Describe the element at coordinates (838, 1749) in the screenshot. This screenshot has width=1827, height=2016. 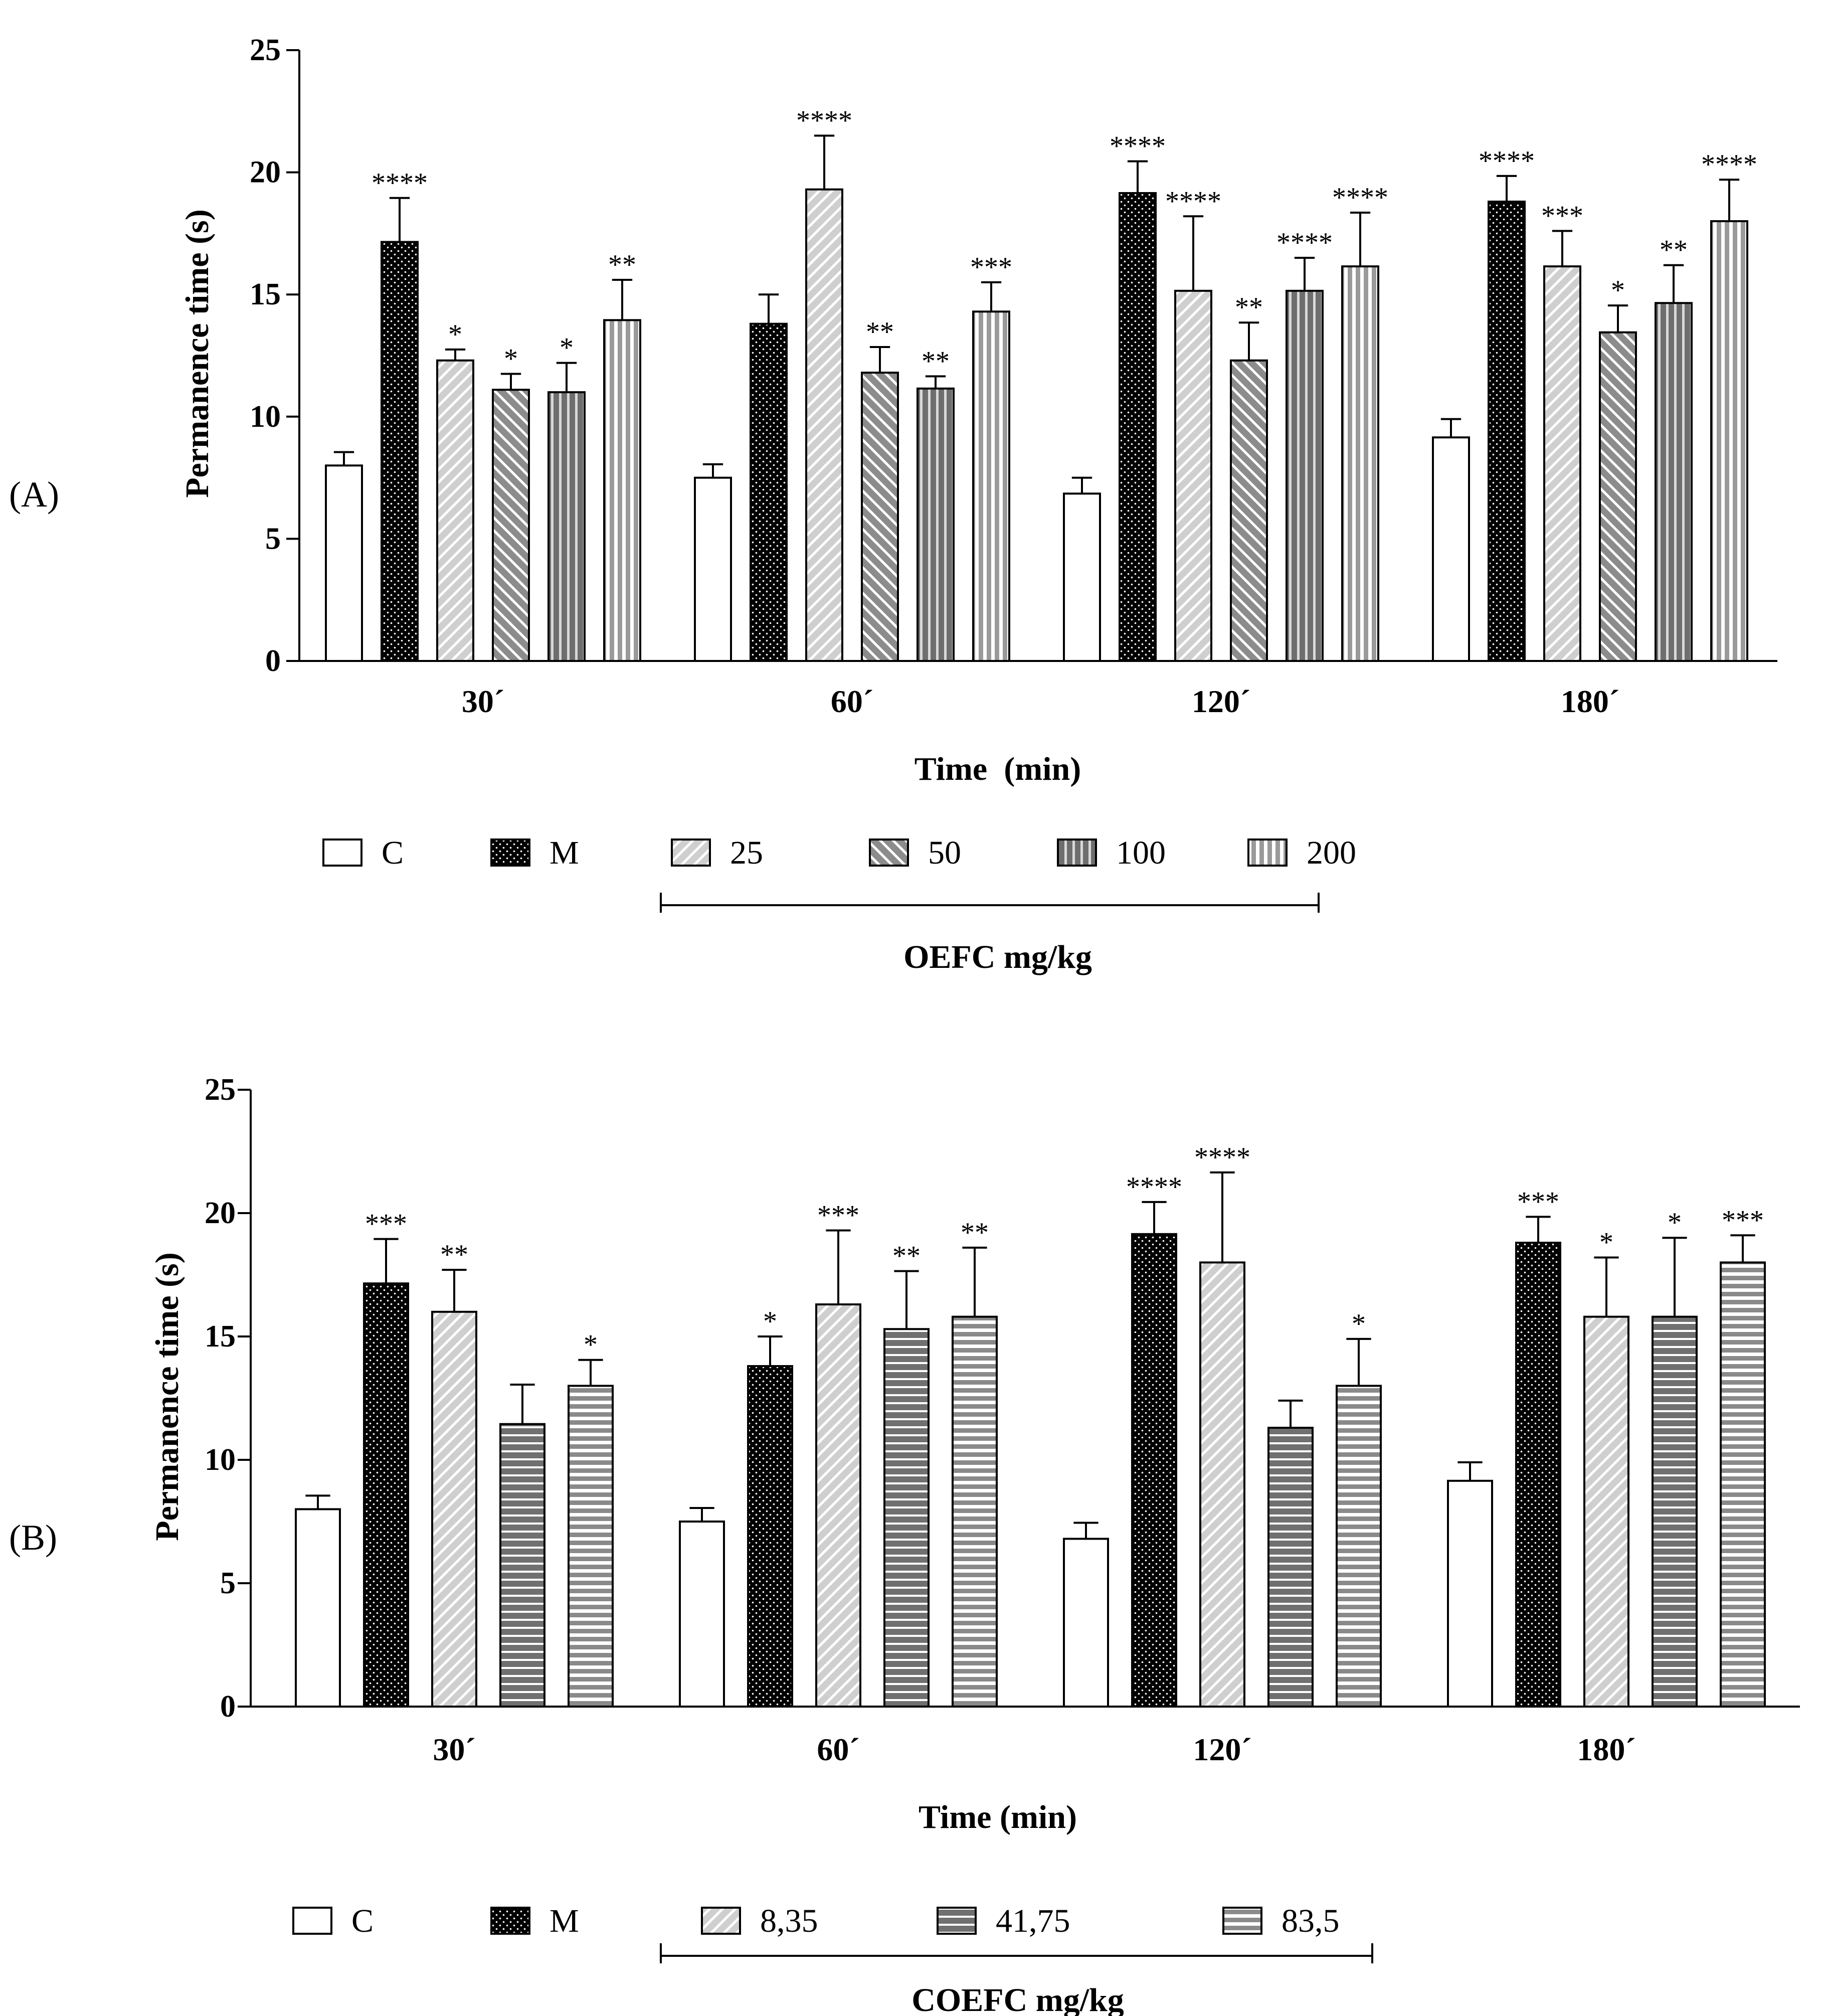
I see `panel-b-x-tick-label: 60´` at that location.